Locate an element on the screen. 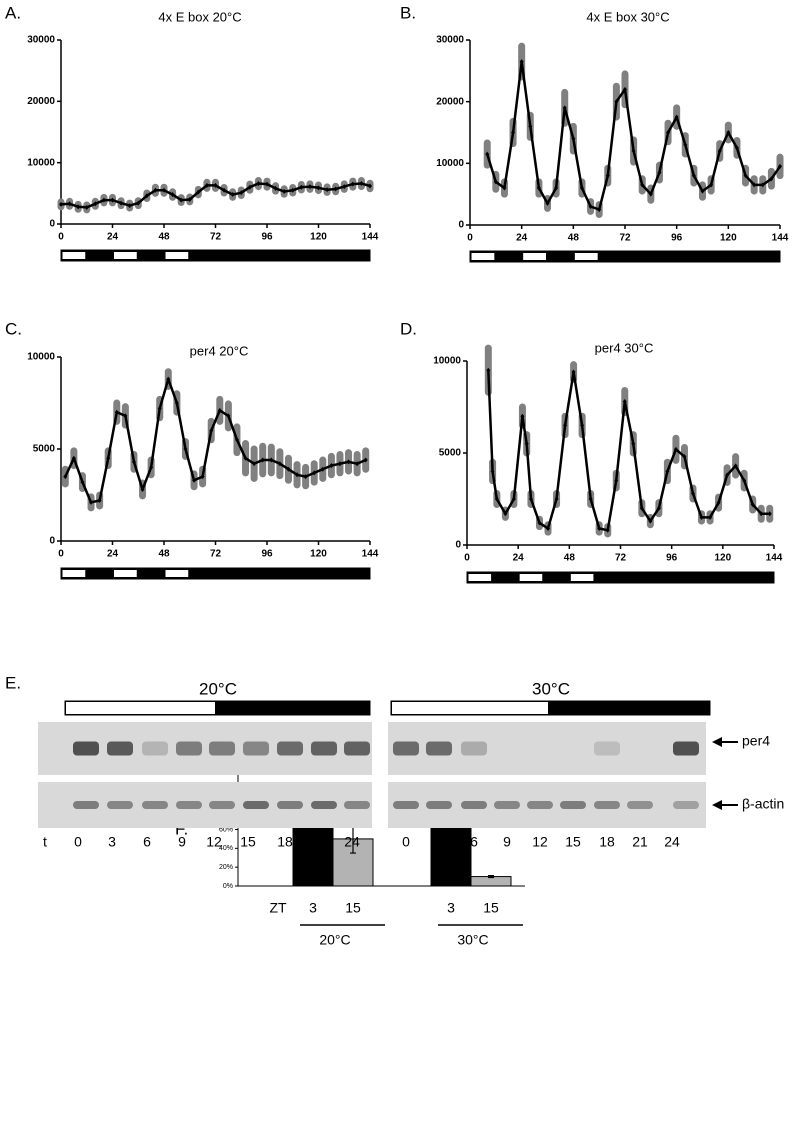  x-tick-label: 144 is located at coordinates (780, 238).